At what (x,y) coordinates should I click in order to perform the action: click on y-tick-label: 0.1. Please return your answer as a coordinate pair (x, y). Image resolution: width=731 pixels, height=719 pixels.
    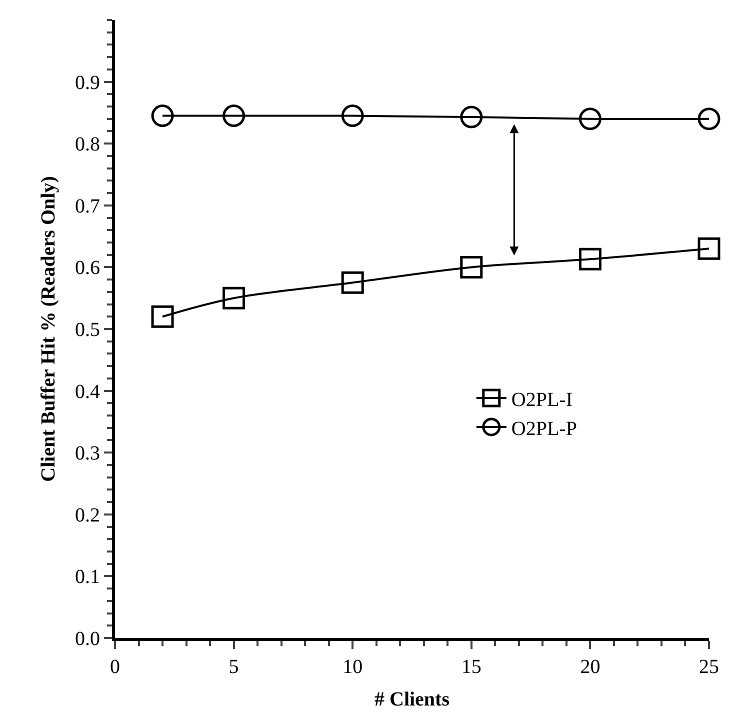
    Looking at the image, I should click on (87, 577).